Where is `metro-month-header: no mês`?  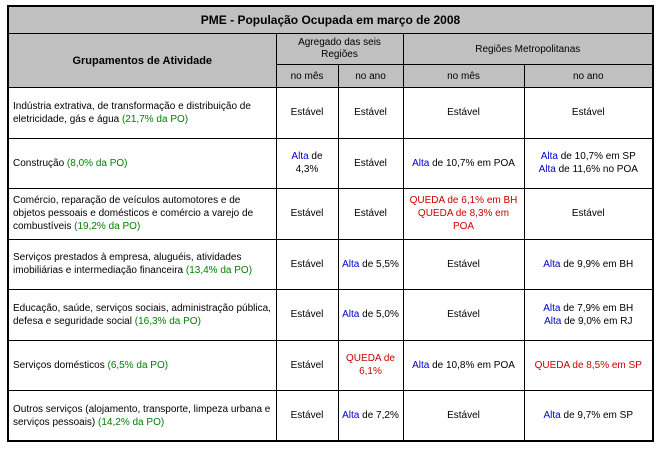 metro-month-header: no mês is located at coordinates (463, 76).